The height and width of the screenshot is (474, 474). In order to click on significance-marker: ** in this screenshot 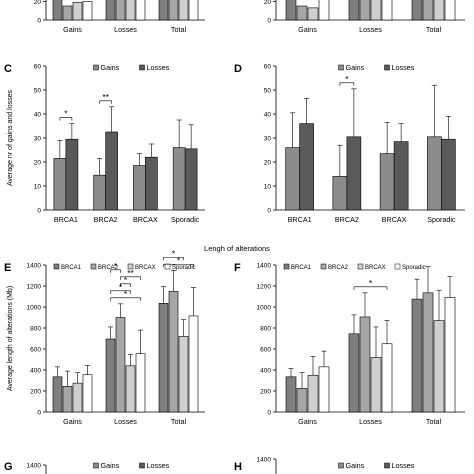, I will do `click(130, 274)`.